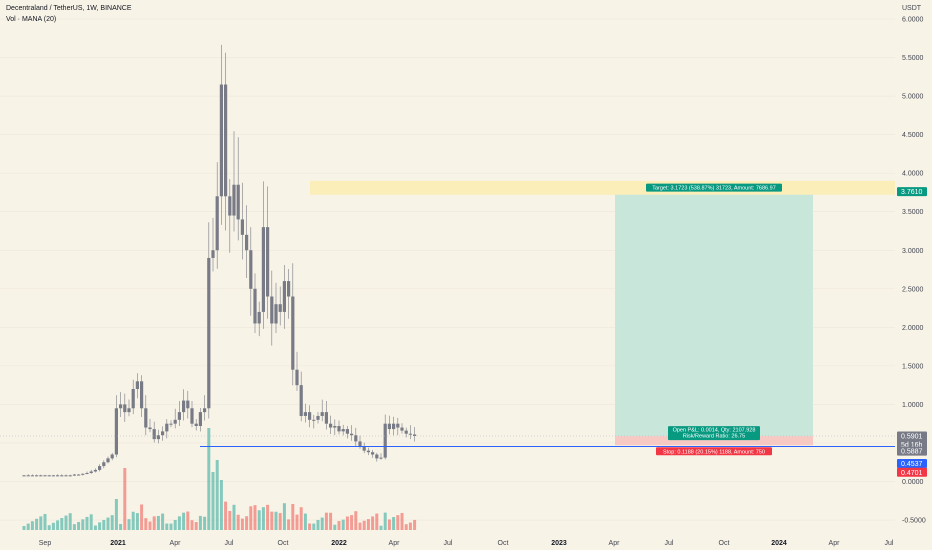 The image size is (932, 550). Describe the element at coordinates (912, 192) in the screenshot. I see `target-price-tag-box` at that location.